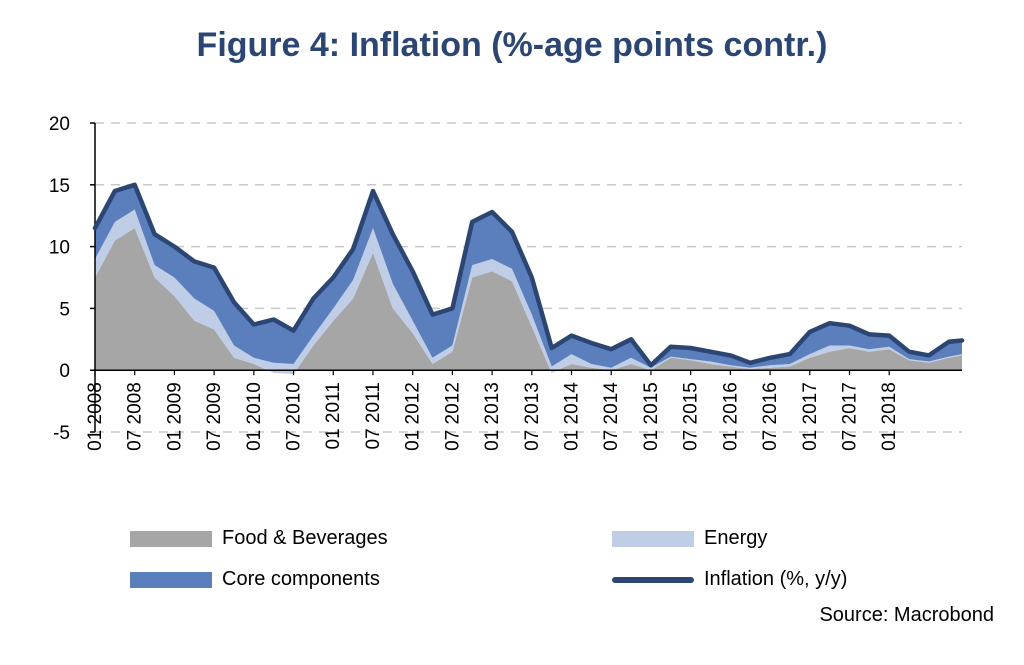 This screenshot has width=1024, height=665. Describe the element at coordinates (59, 279) in the screenshot. I see `y-tick-labels: 20 15 10 5 0 -5` at that location.